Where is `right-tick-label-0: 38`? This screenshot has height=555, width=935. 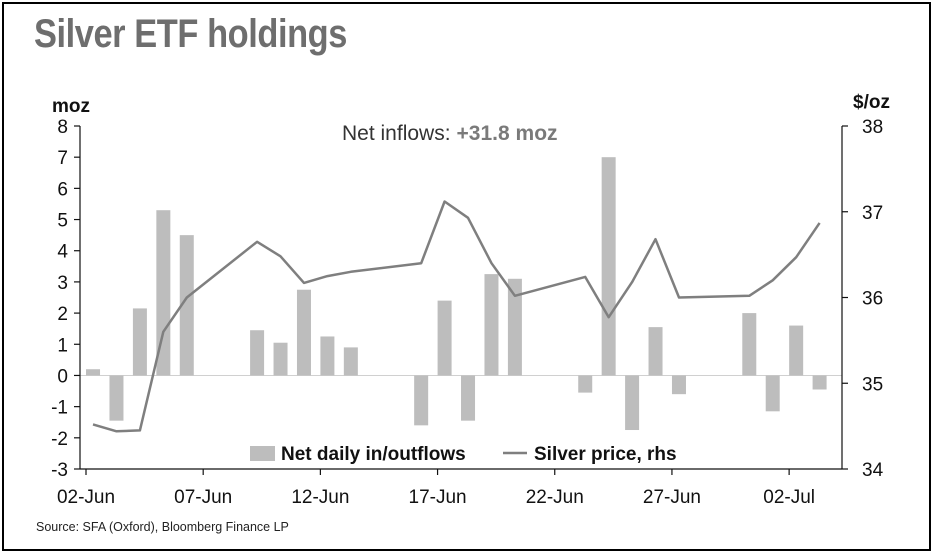
right-tick-label-0: 38 is located at coordinates (872, 127).